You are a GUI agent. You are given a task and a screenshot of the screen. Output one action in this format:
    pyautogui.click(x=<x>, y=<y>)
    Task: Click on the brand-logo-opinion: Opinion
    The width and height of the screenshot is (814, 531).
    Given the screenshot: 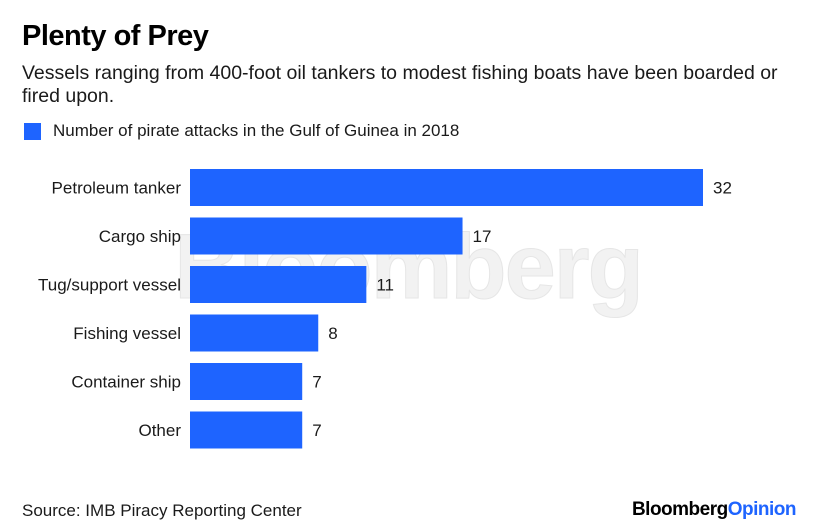 What is the action you would take?
    pyautogui.click(x=762, y=509)
    